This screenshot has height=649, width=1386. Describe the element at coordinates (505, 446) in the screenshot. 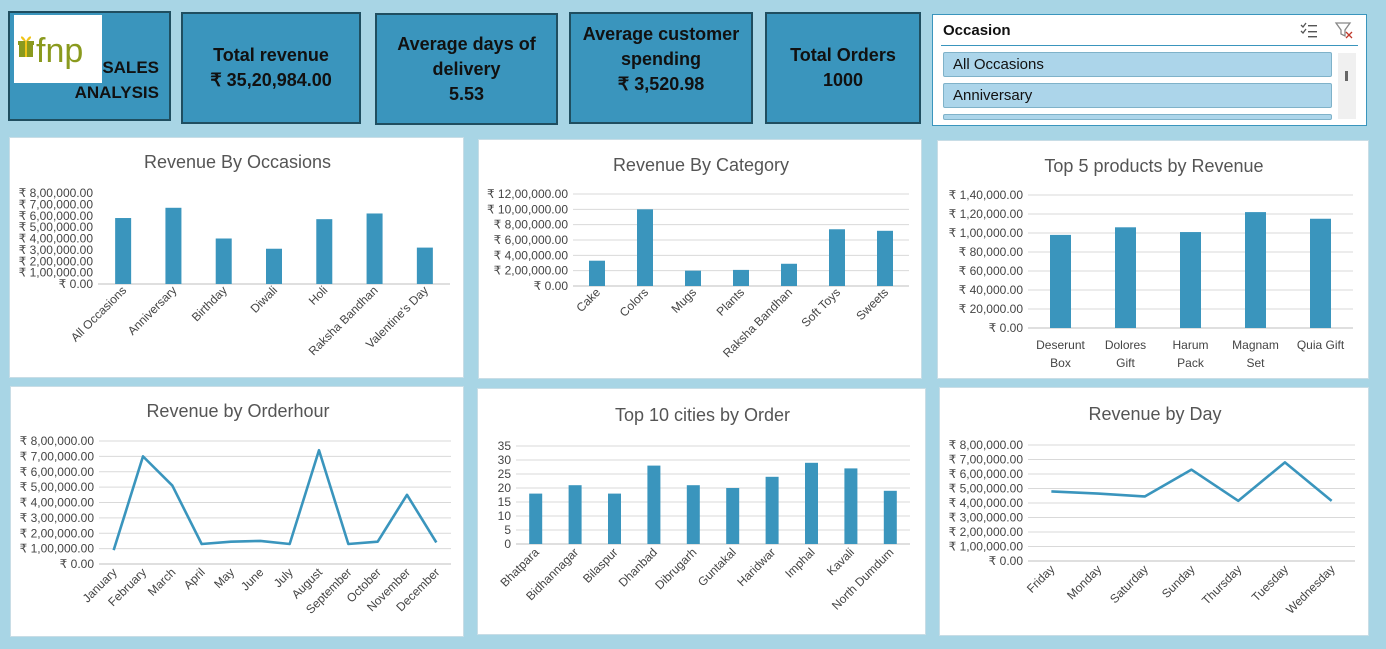

I see `y-tick-label: 35` at that location.